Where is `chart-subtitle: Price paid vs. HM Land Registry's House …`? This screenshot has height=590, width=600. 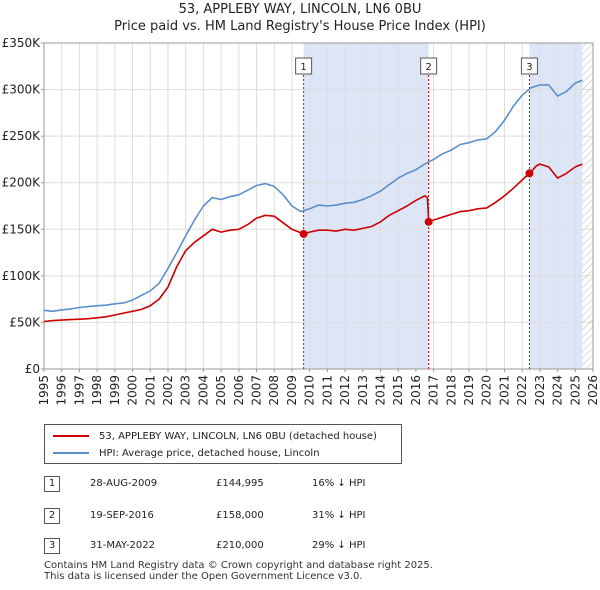 chart-subtitle: Price paid vs. HM Land Registry's House … is located at coordinates (300, 26).